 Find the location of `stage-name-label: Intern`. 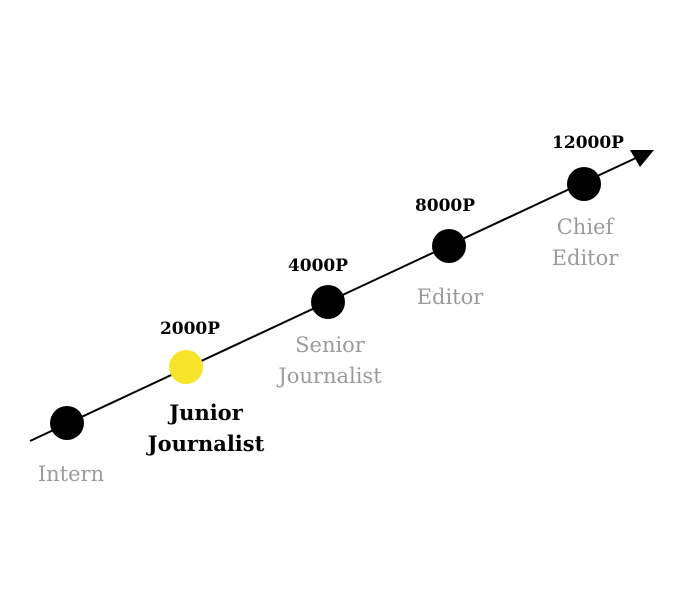

stage-name-label: Intern is located at coordinates (71, 474).